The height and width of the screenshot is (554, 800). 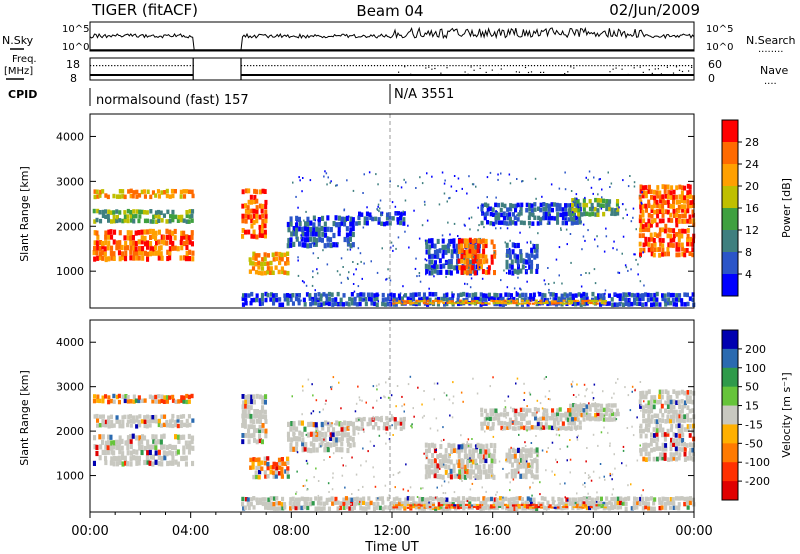 I want to click on nsky-tick-top-left: 10^5, so click(x=75, y=29).